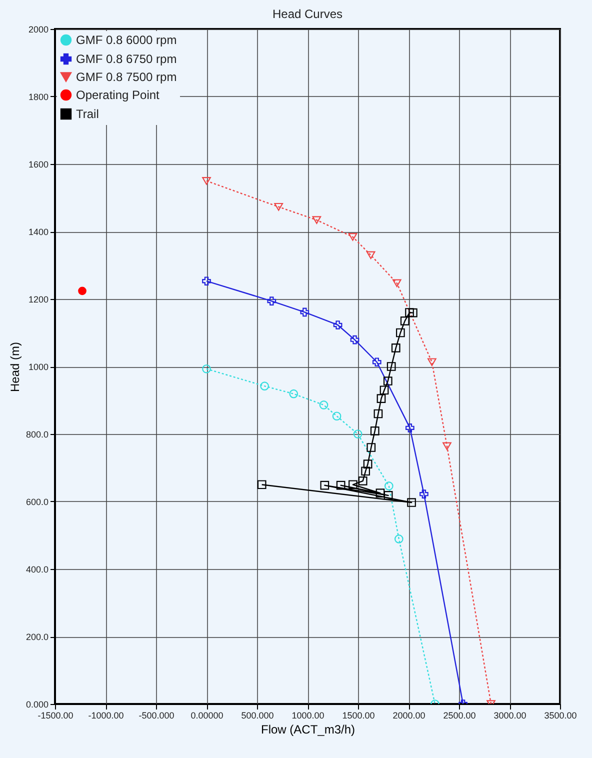 This screenshot has height=758, width=592. I want to click on x-tick-label: 3000.00, so click(510, 715).